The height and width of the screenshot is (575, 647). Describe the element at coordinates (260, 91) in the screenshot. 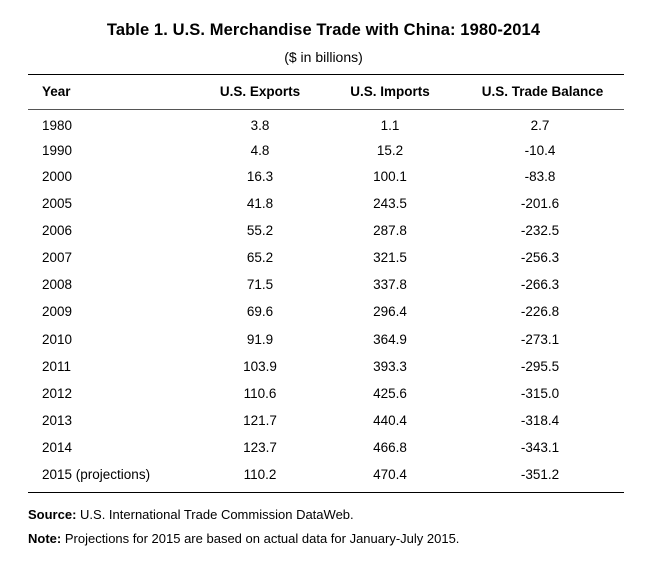

I see `header-exports: U.S. Exports` at that location.